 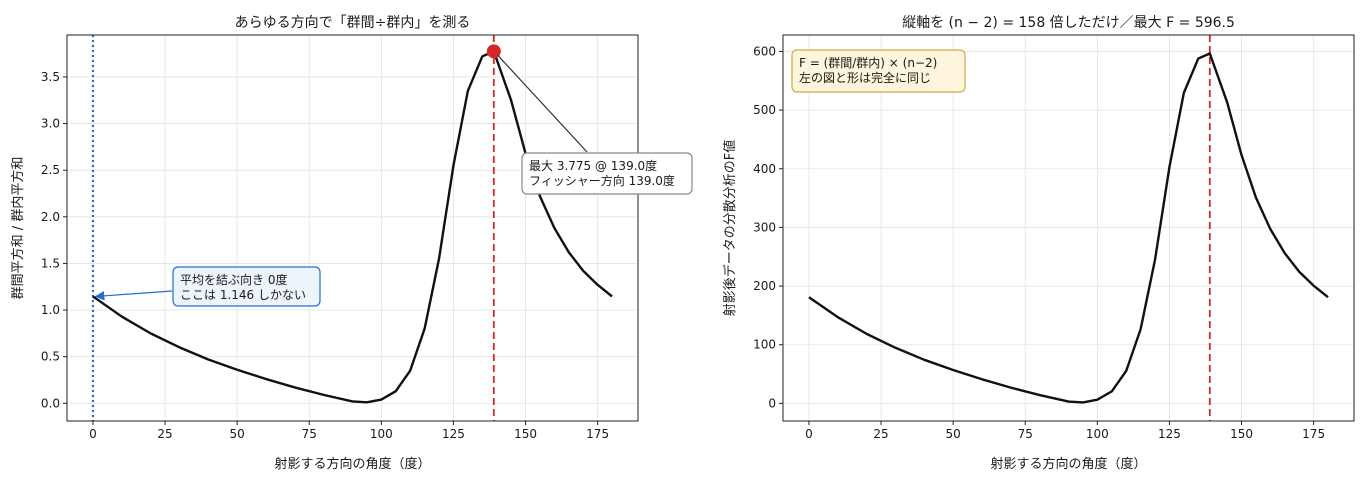 I want to click on annotation-text: フィッシャー方向 139.0度, so click(x=602, y=180).